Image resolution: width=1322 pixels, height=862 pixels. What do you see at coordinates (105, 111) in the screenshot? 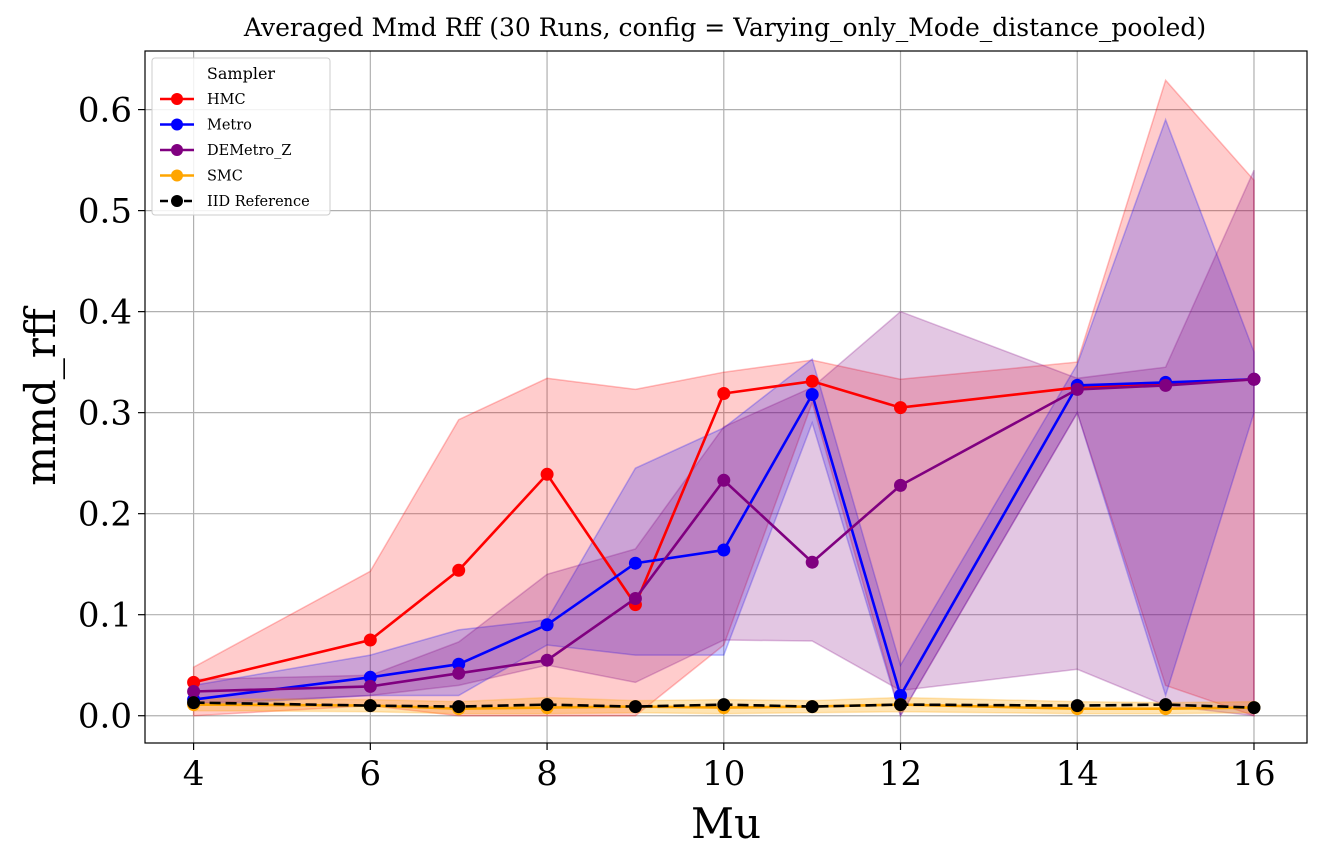
I see `y-tick-label: 0.6` at bounding box center [105, 111].